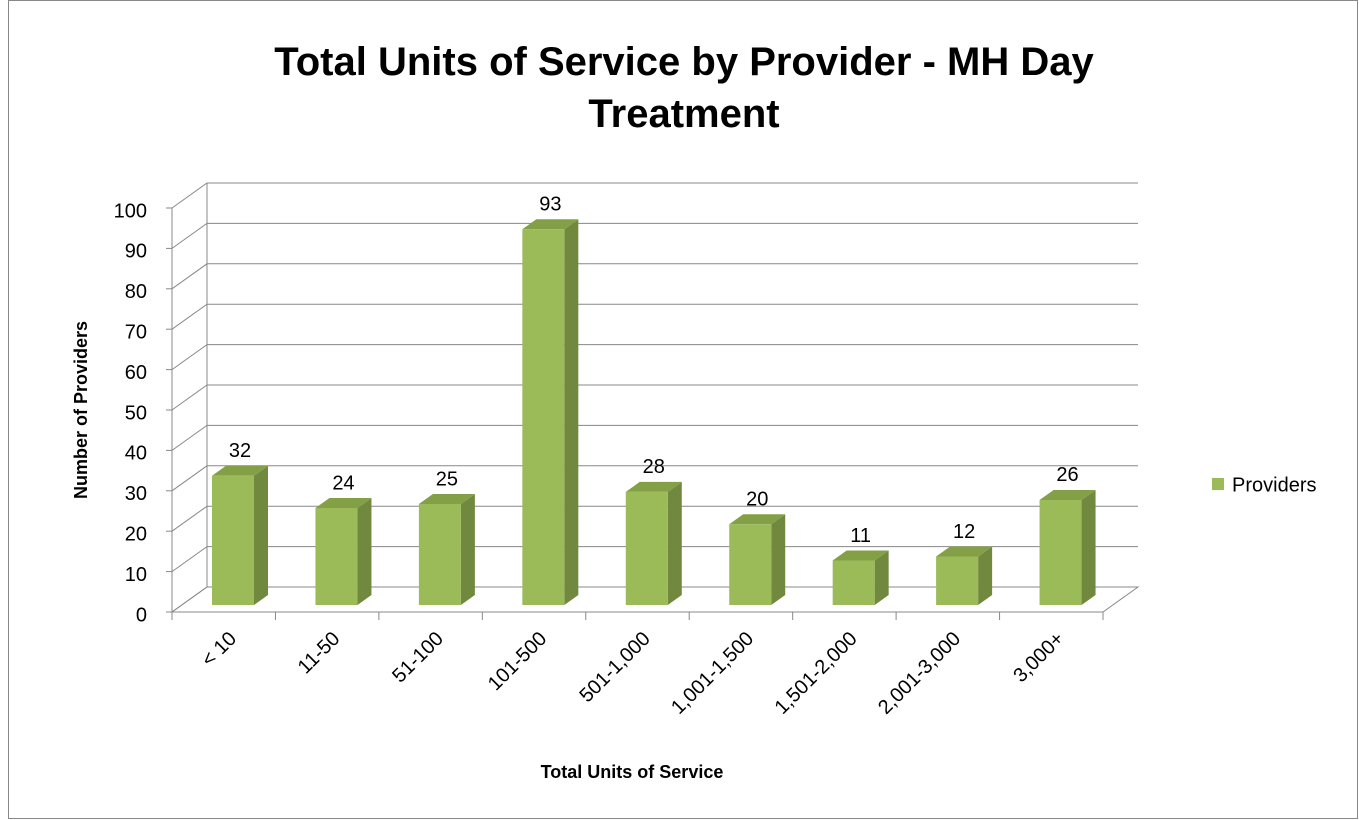  Describe the element at coordinates (136, 494) in the screenshot. I see `y-tick-label: 30` at that location.